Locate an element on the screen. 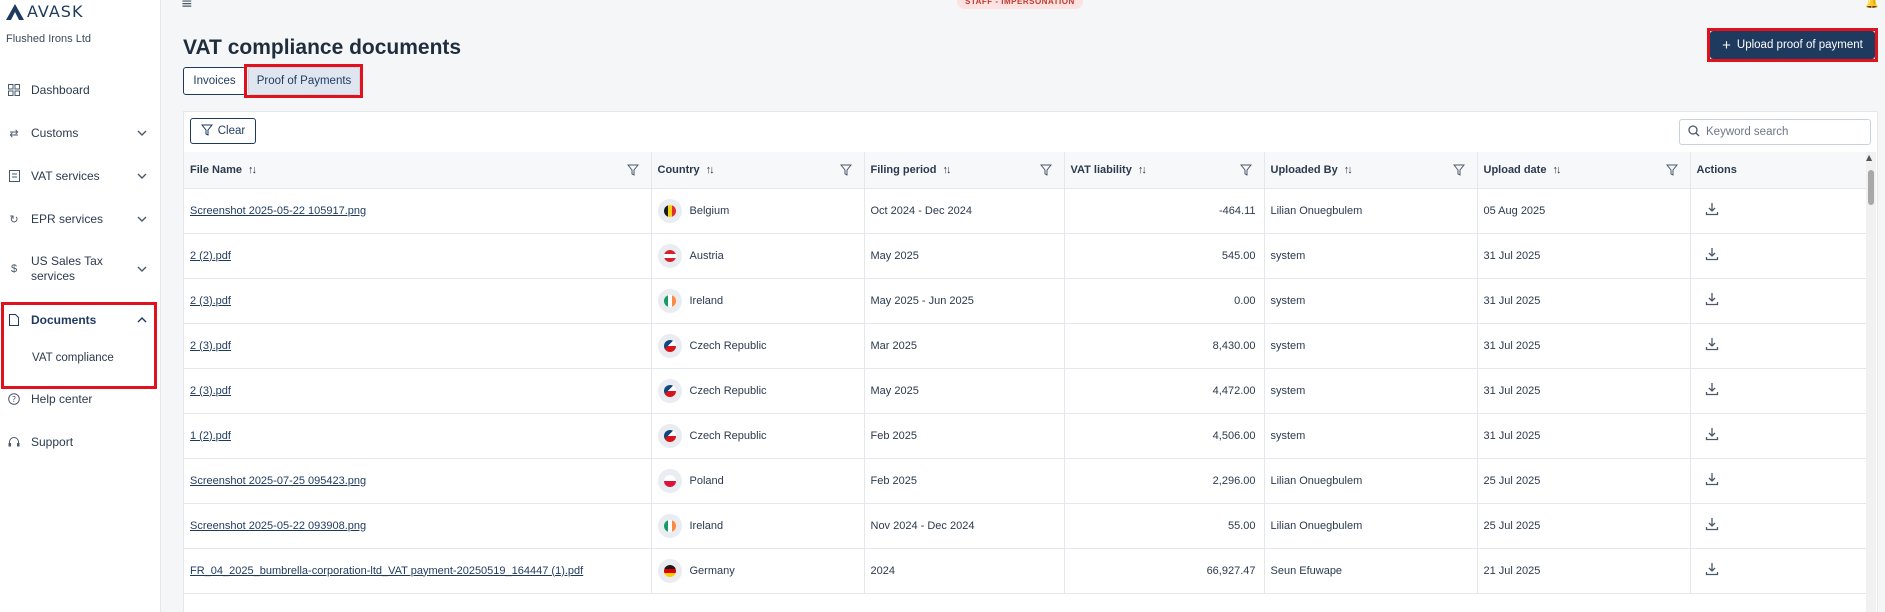  sidebar-item-vat-services: VAT services is located at coordinates (80, 176).